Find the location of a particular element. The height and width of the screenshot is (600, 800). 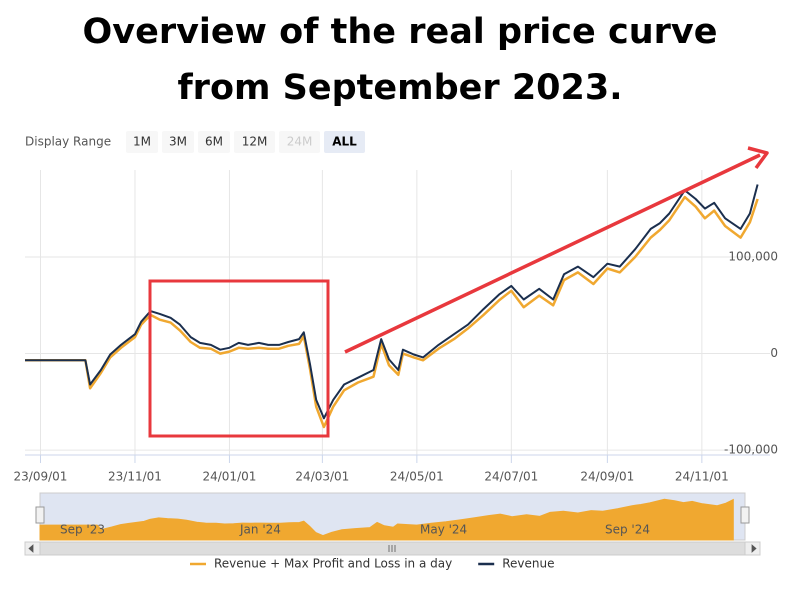

y-tick-label: -100,000 is located at coordinates (751, 450).